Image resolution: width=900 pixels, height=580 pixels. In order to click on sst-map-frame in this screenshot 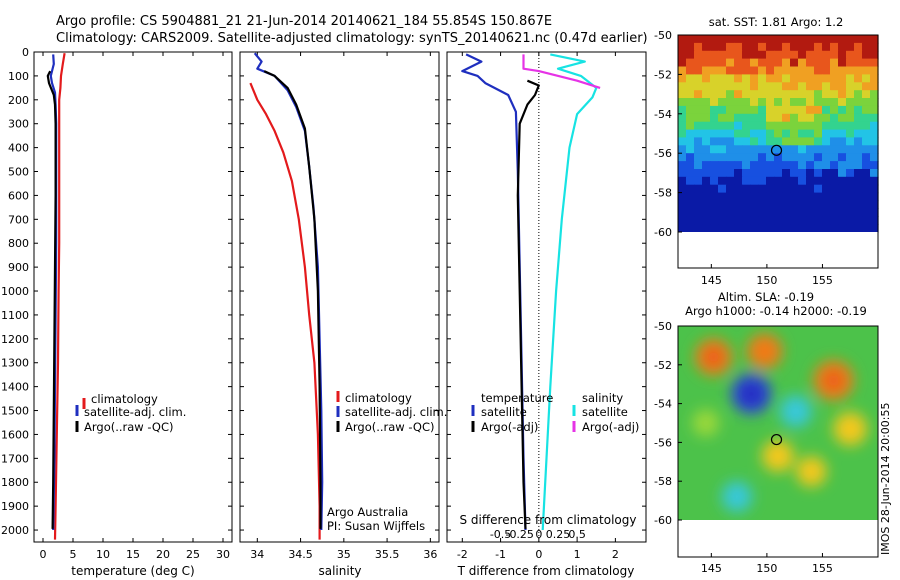, I will do `click(778, 151)`.